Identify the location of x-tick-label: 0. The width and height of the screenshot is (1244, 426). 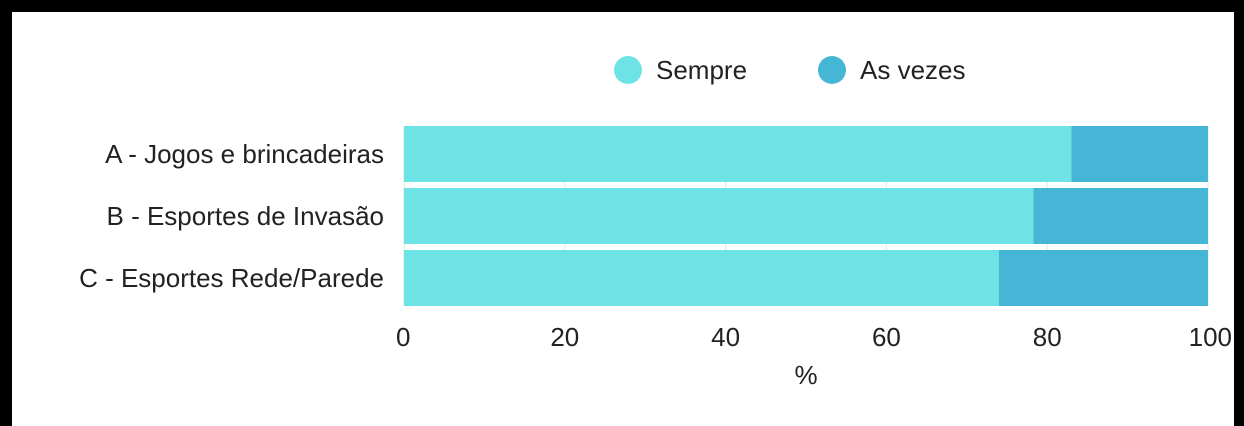
(403, 337).